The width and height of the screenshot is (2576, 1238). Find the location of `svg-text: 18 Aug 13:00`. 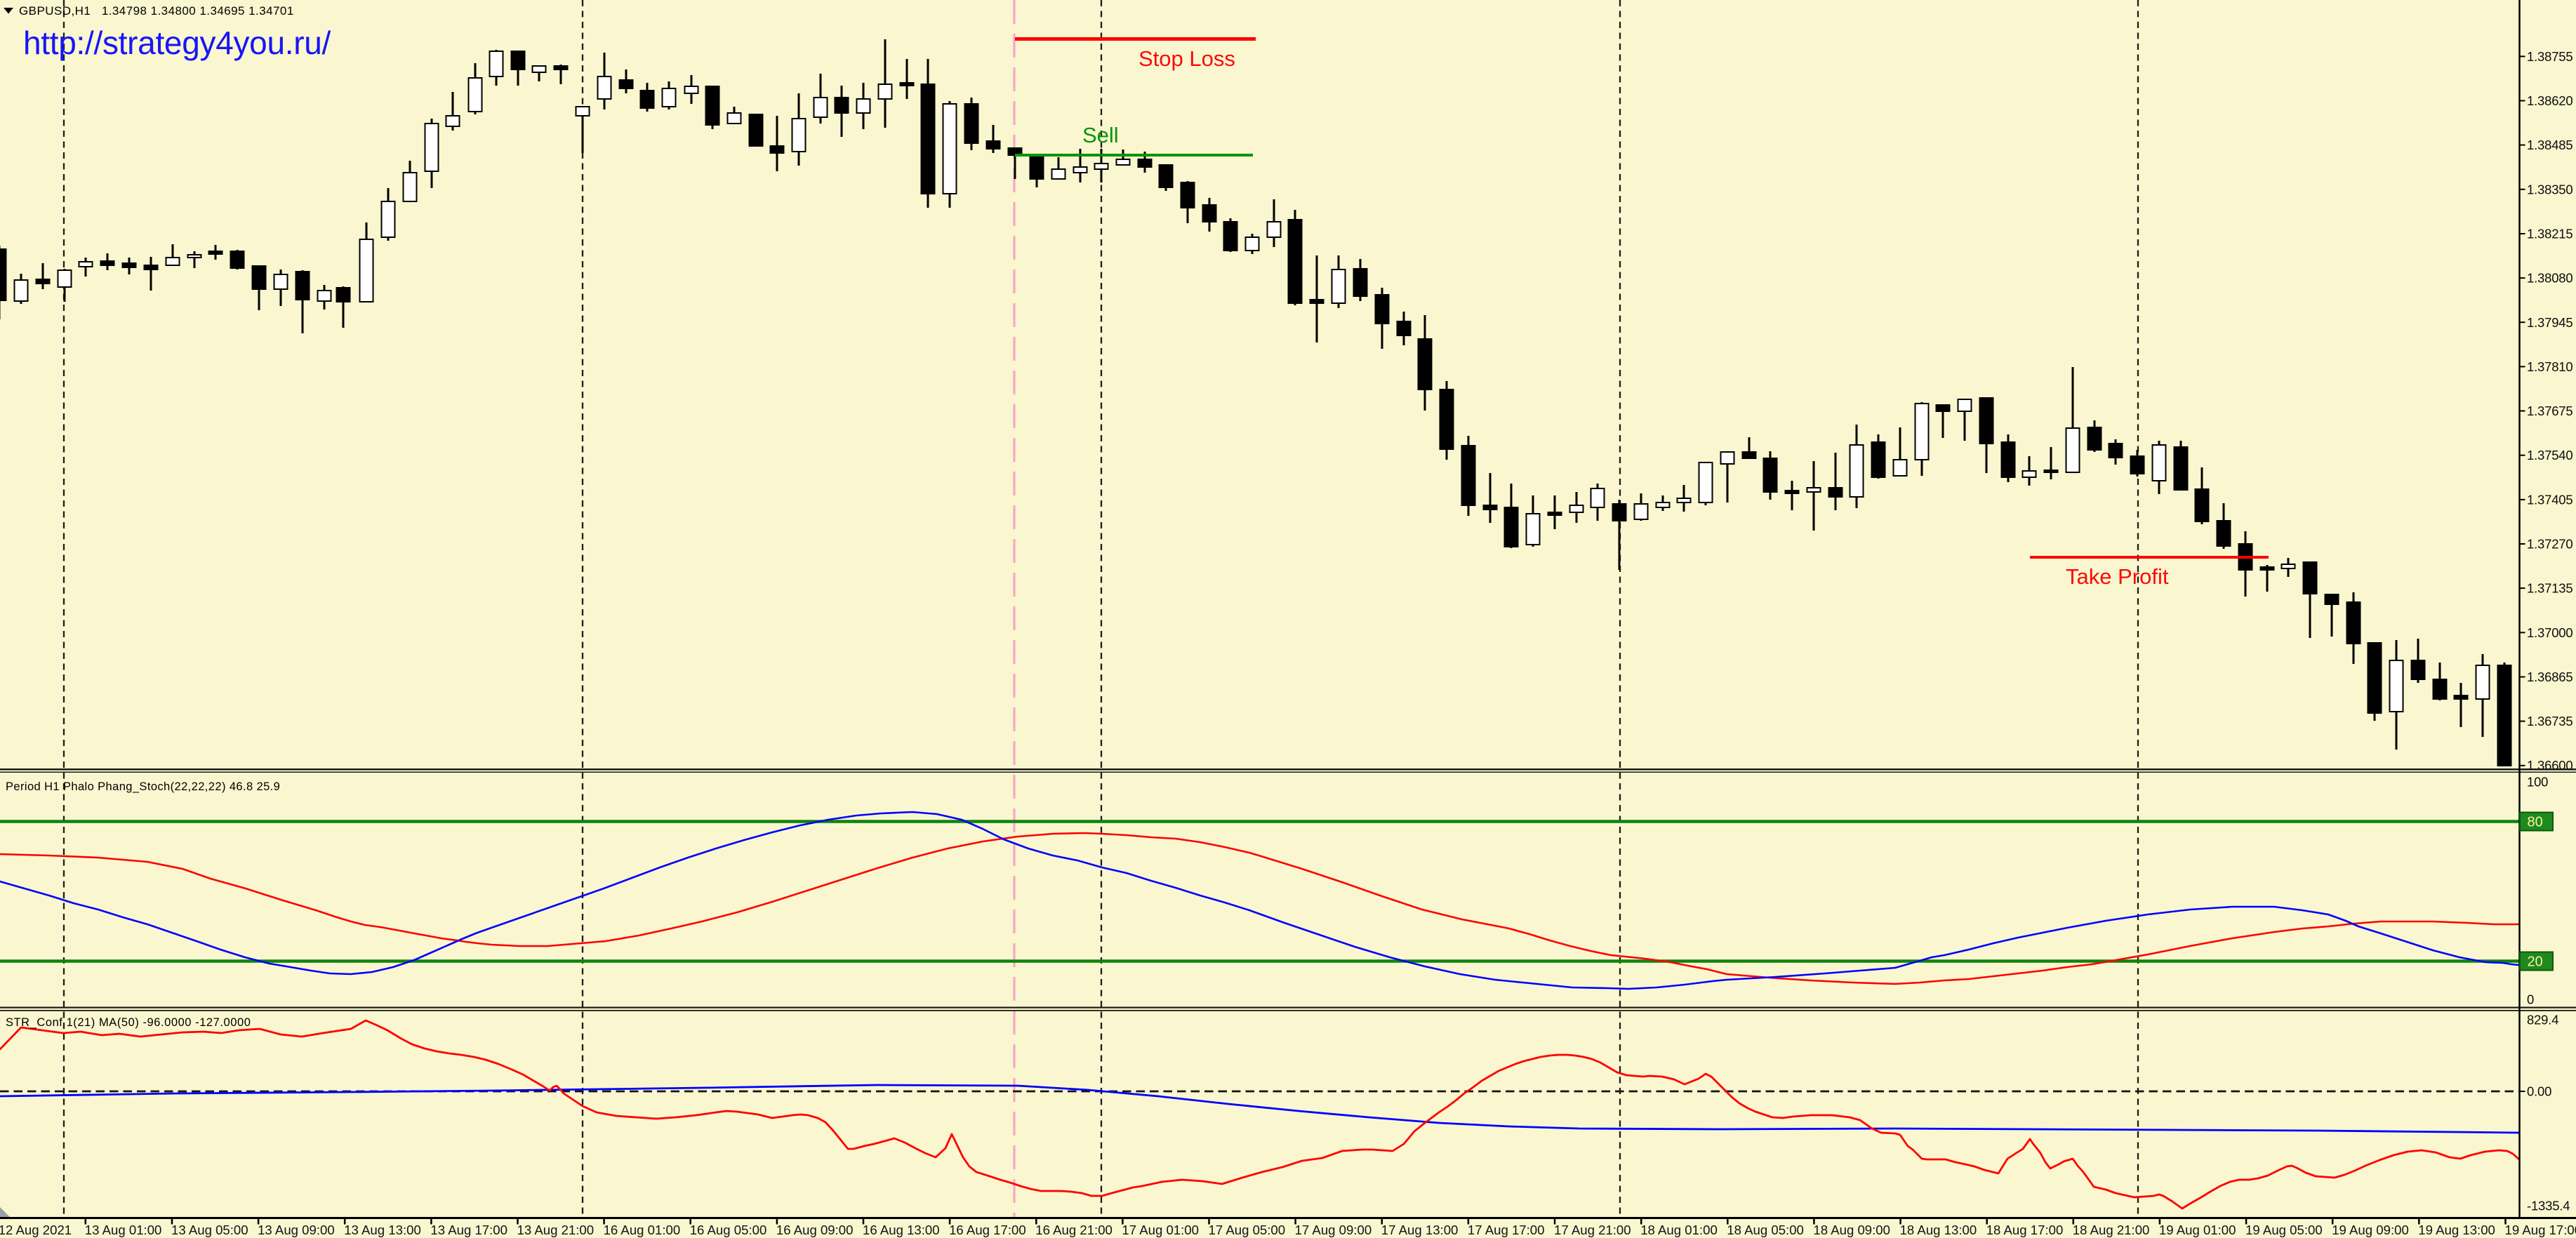

svg-text: 18 Aug 13:00 is located at coordinates (1939, 1230).